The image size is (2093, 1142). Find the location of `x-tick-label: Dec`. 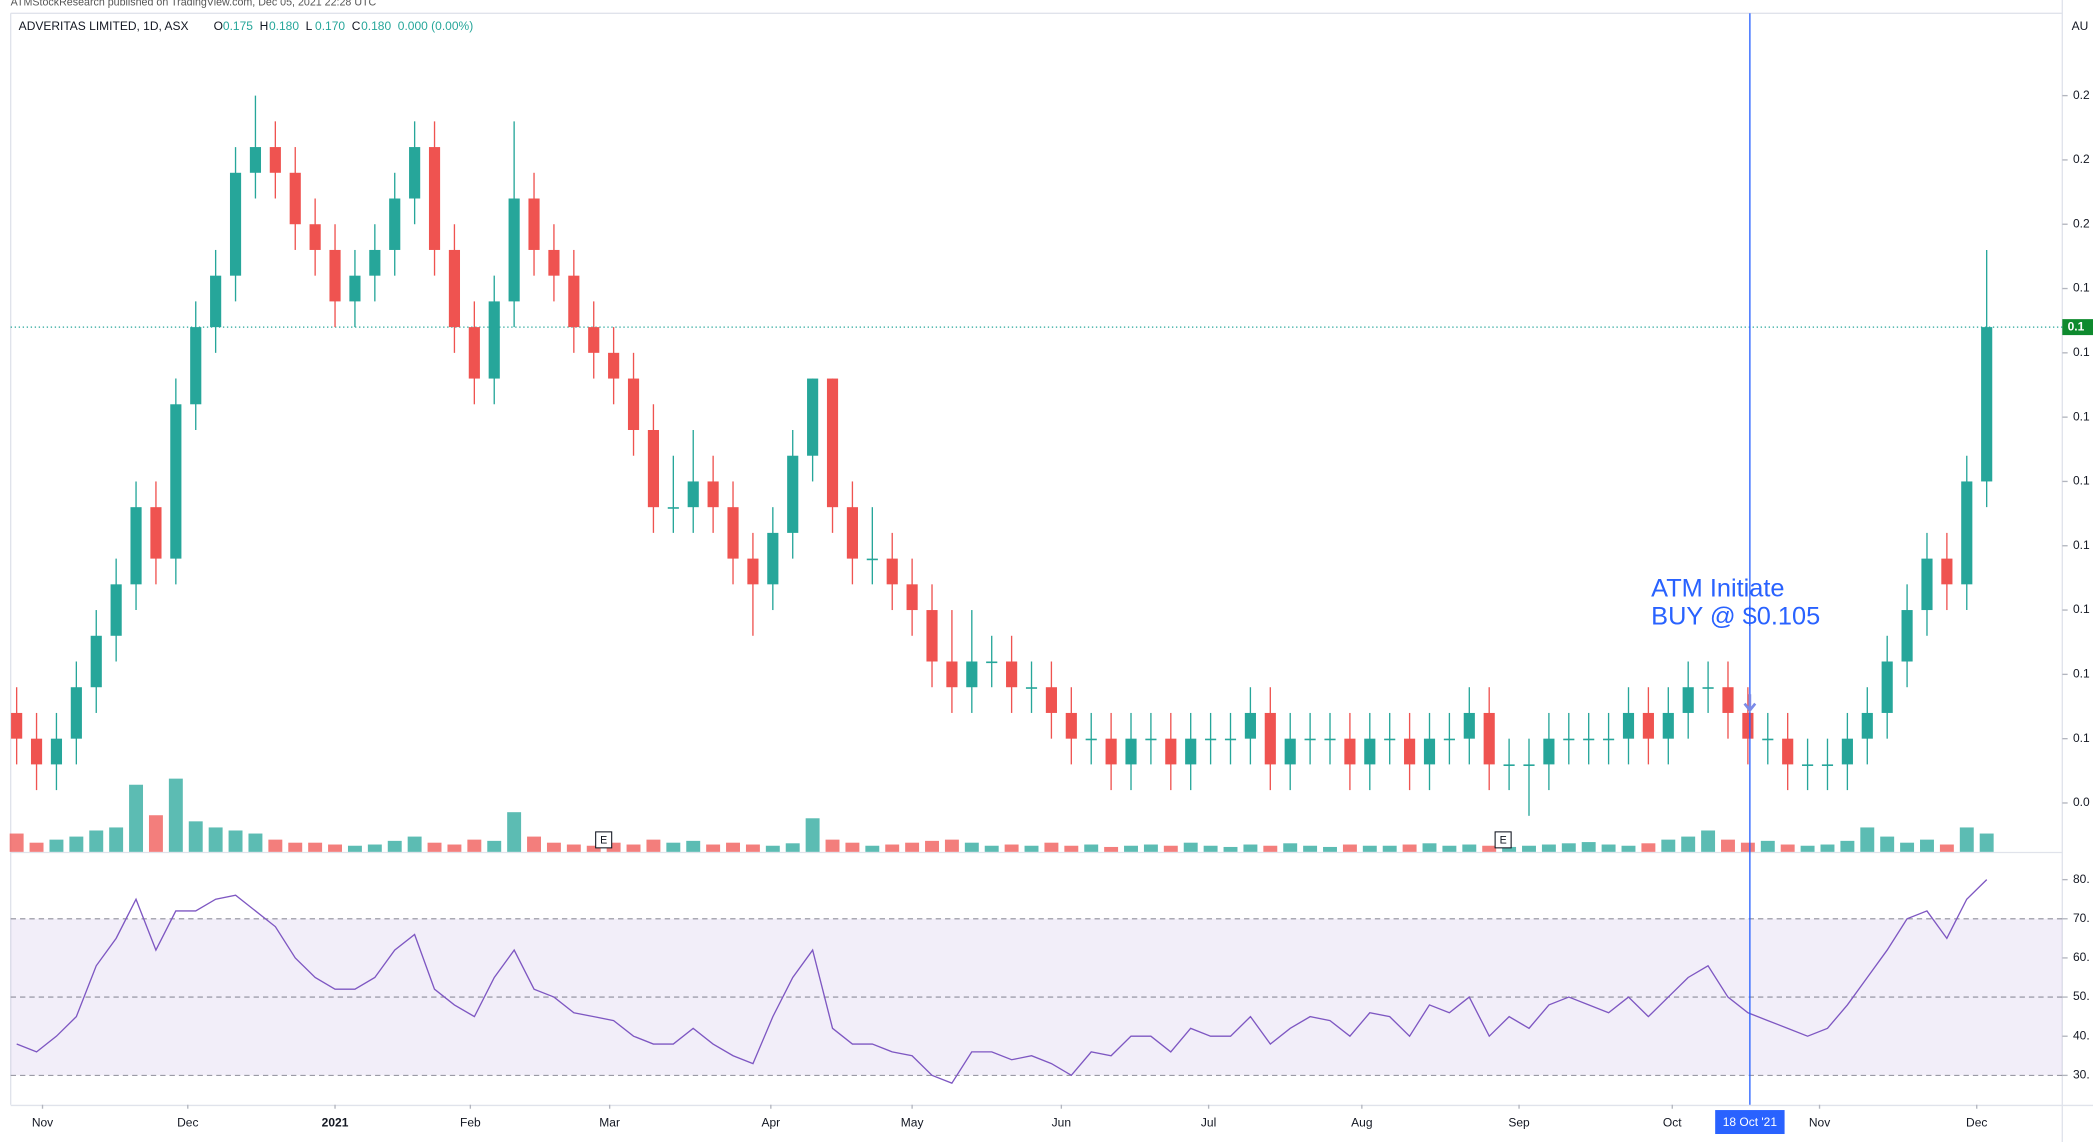

x-tick-label: Dec is located at coordinates (1976, 1123).